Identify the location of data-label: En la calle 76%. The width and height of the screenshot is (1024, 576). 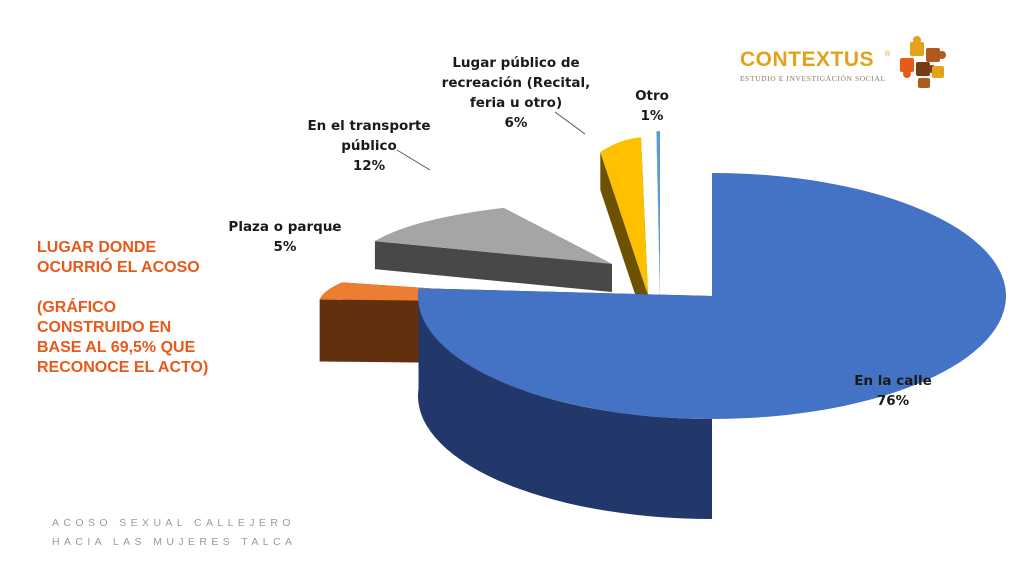
(893, 391).